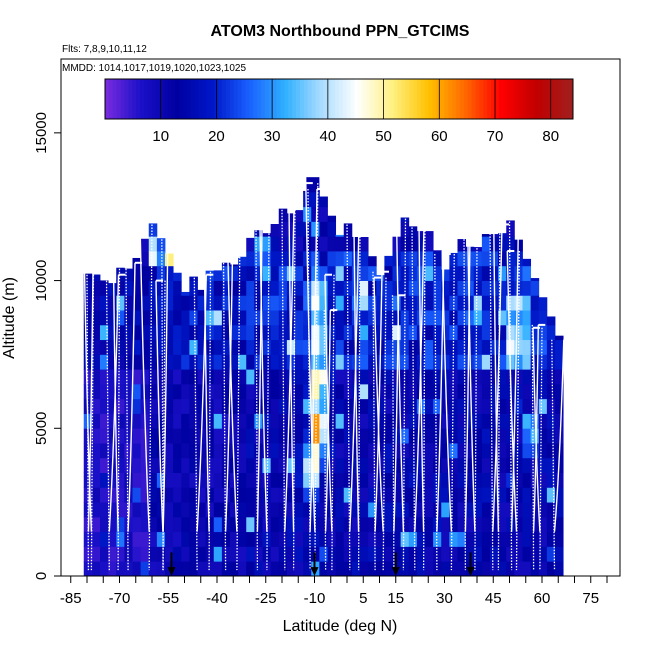 This screenshot has height=650, width=650. Describe the element at coordinates (120, 598) in the screenshot. I see `x-tick-label: -70` at that location.